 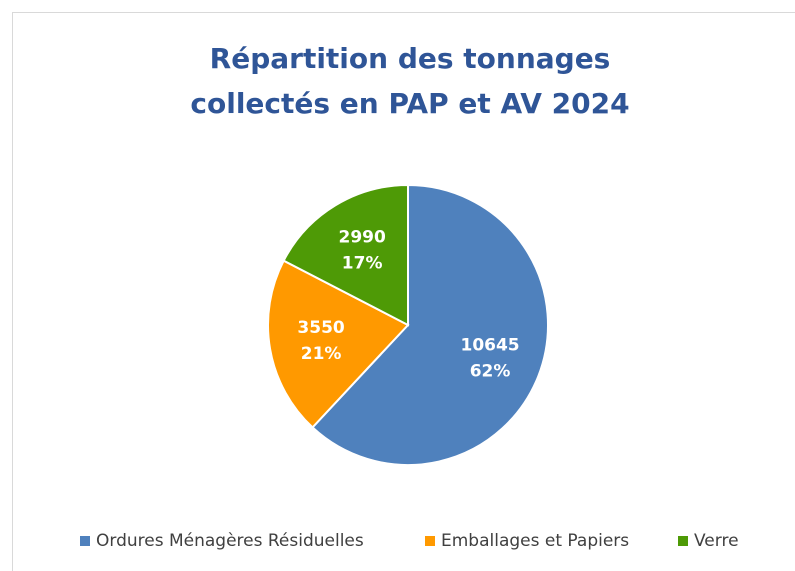 I want to click on data-label: 2990, so click(x=361, y=238).